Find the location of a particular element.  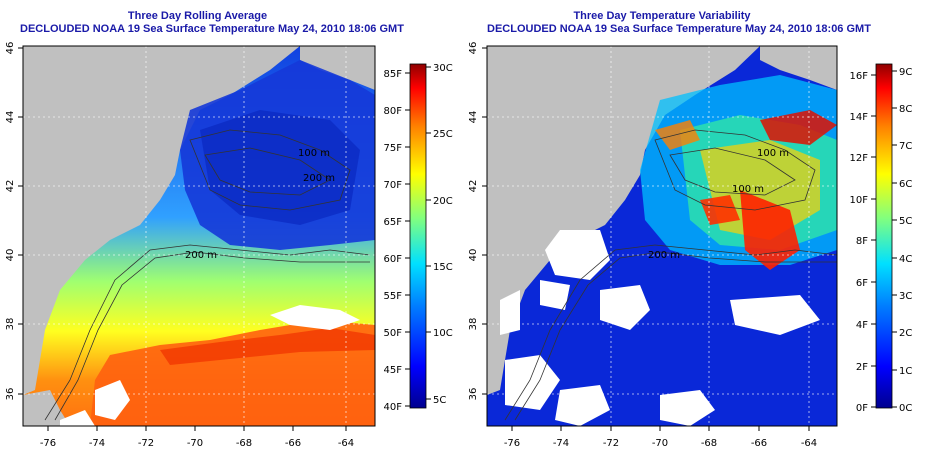

left-land-northeast is located at coordinates (337, 68).